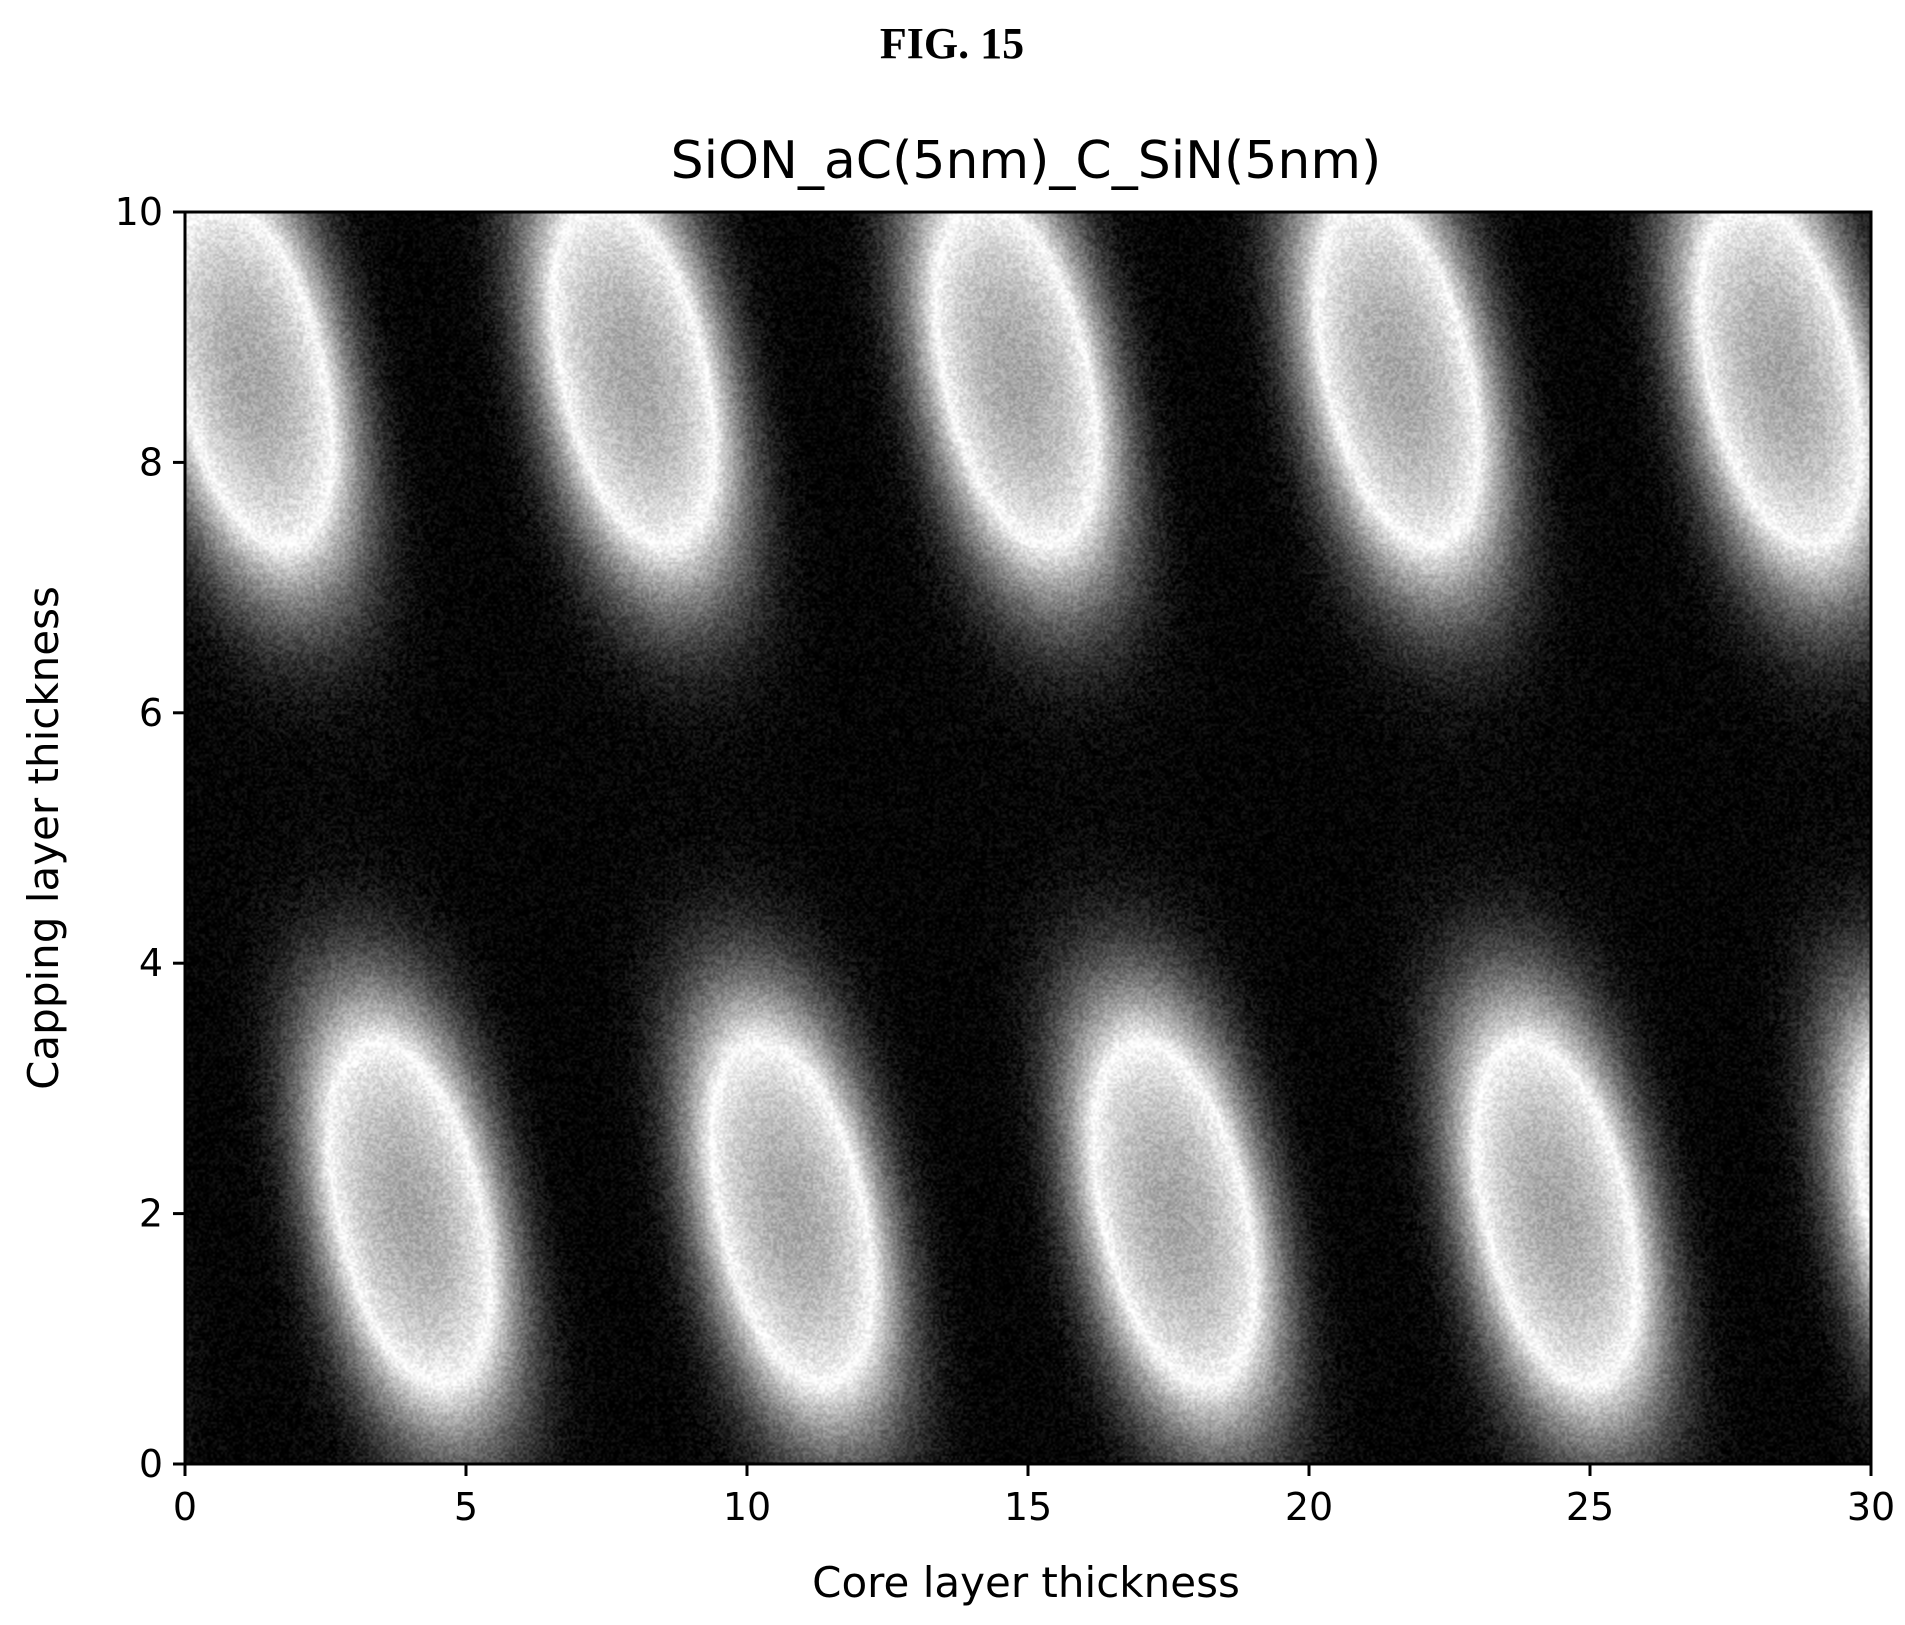 The width and height of the screenshot is (1905, 1625). What do you see at coordinates (151, 462) in the screenshot?
I see `y-tick-label: 8` at bounding box center [151, 462].